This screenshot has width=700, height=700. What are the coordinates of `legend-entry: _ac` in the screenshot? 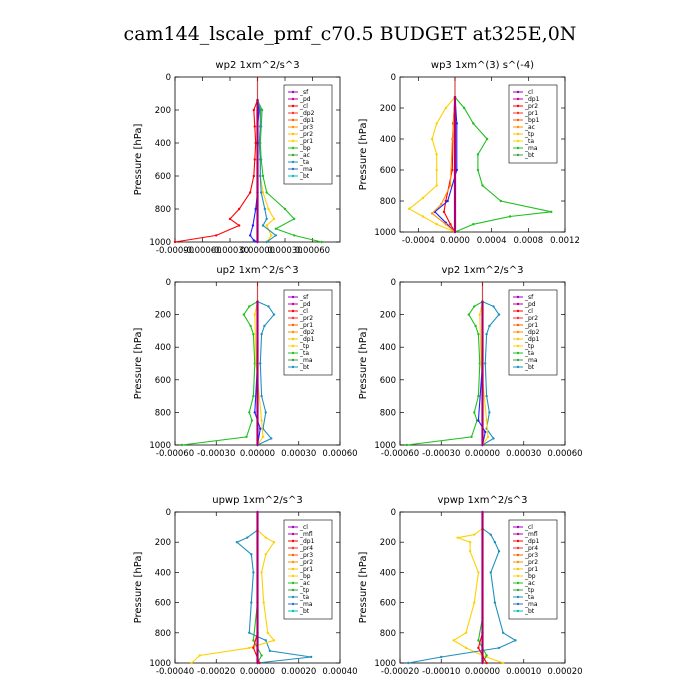 It's located at (529, 583).